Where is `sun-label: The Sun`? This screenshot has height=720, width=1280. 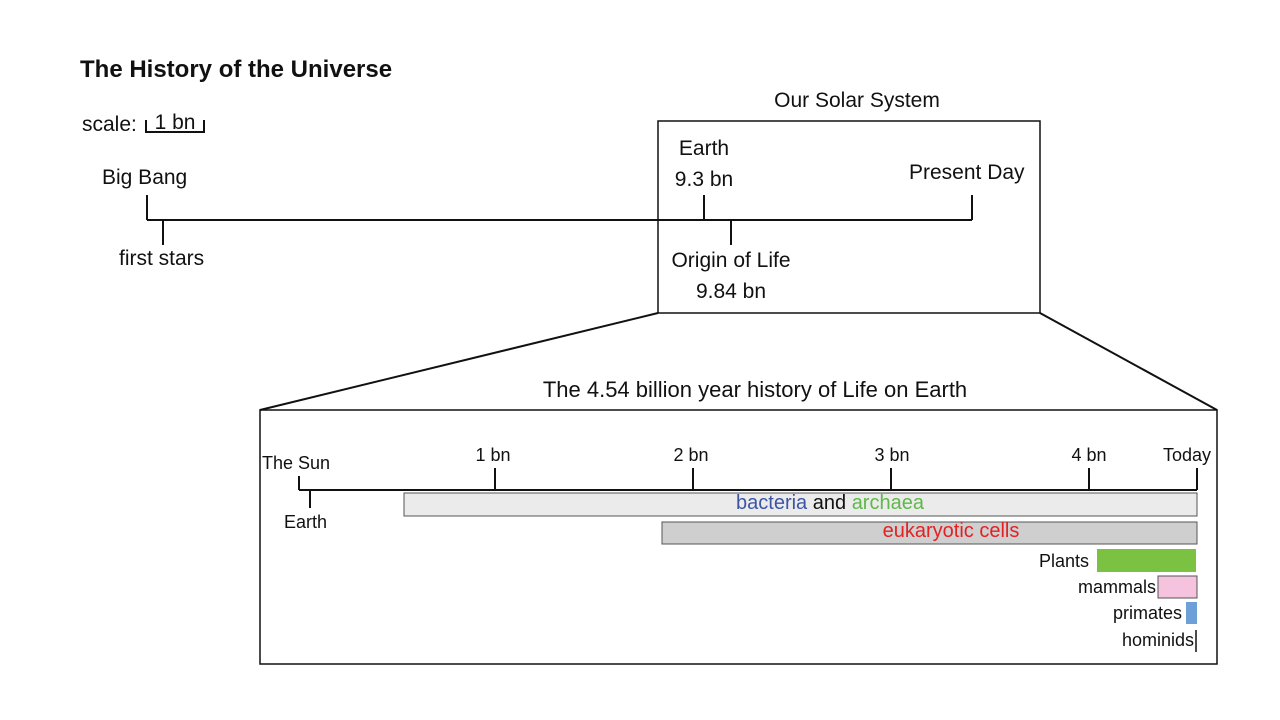
sun-label: The Sun is located at coordinates (296, 463).